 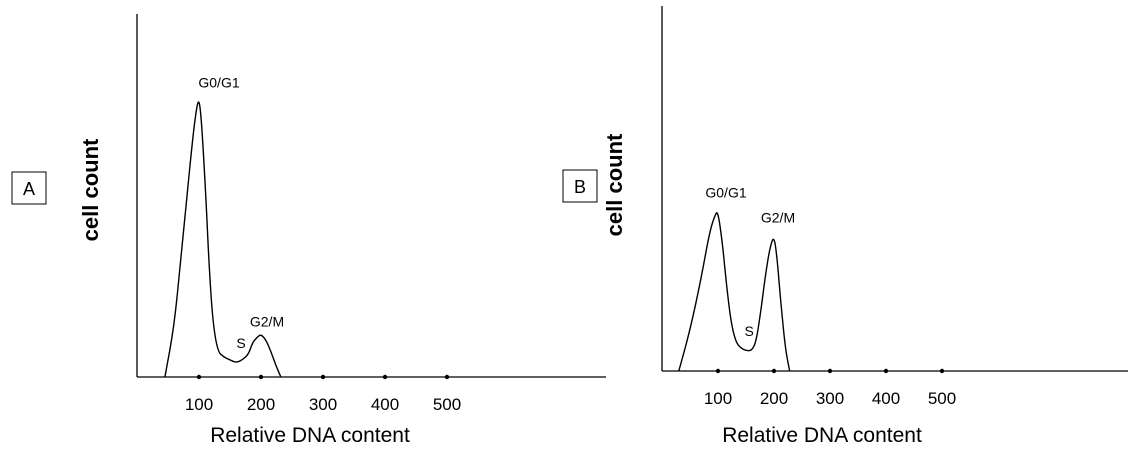 I want to click on panel-a-annotations: G0/G1 S G2/M, so click(x=241, y=213).